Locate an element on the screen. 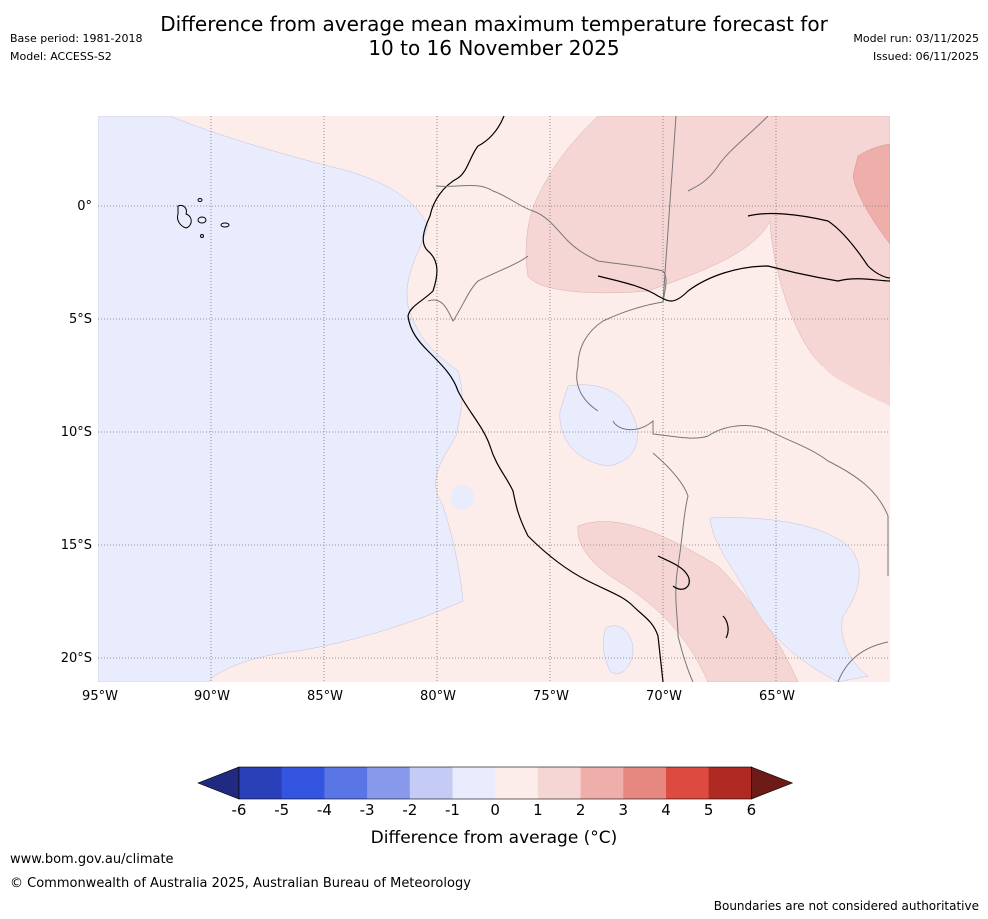 The width and height of the screenshot is (988, 919). colorbar-extend-low is located at coordinates (218, 783).